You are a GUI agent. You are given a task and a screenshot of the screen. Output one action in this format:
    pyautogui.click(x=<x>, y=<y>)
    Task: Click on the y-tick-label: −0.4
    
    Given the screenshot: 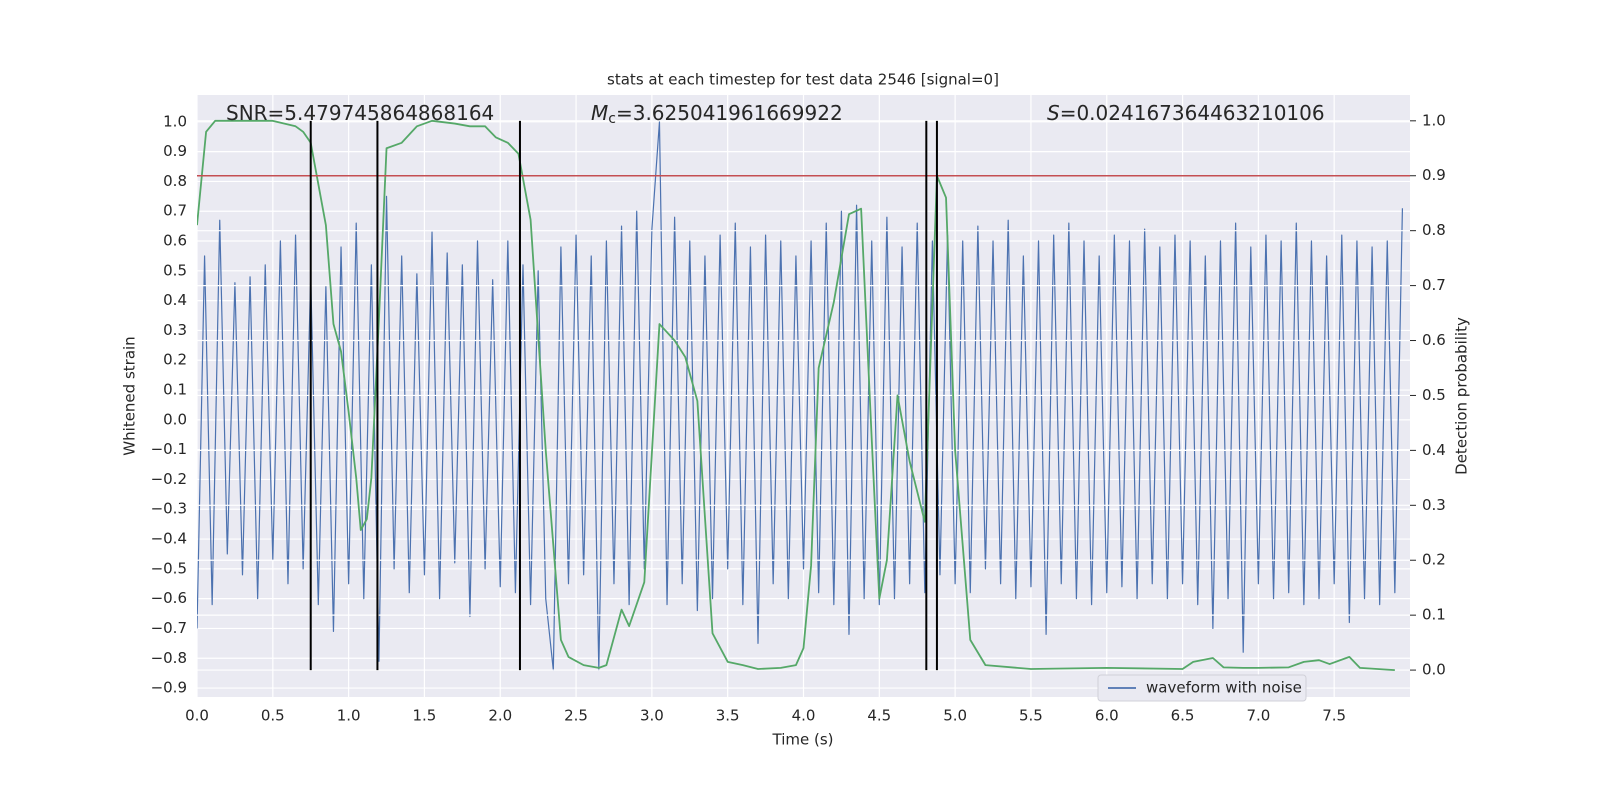 What is the action you would take?
    pyautogui.click(x=169, y=539)
    